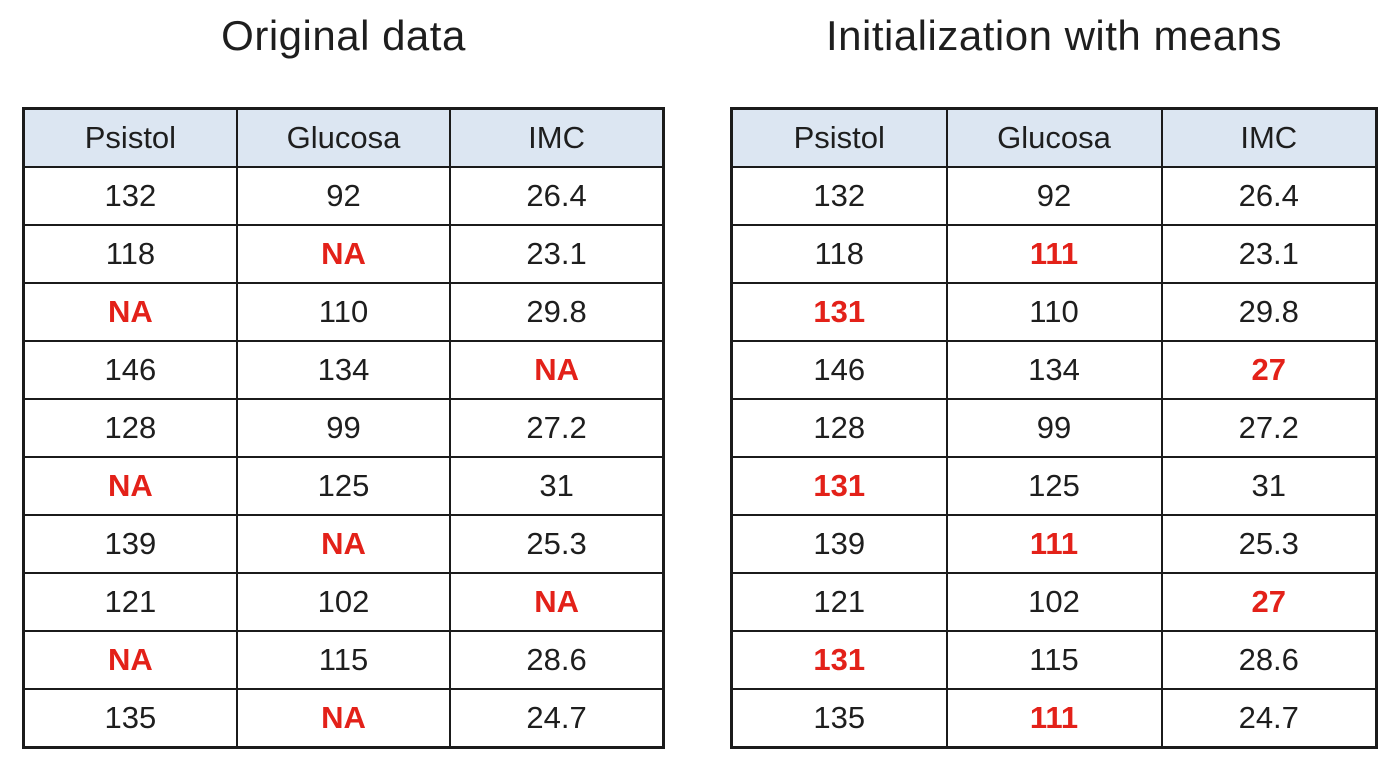 Image resolution: width=1400 pixels, height=773 pixels. I want to click on table-row: 146 134 NA, so click(343, 370).